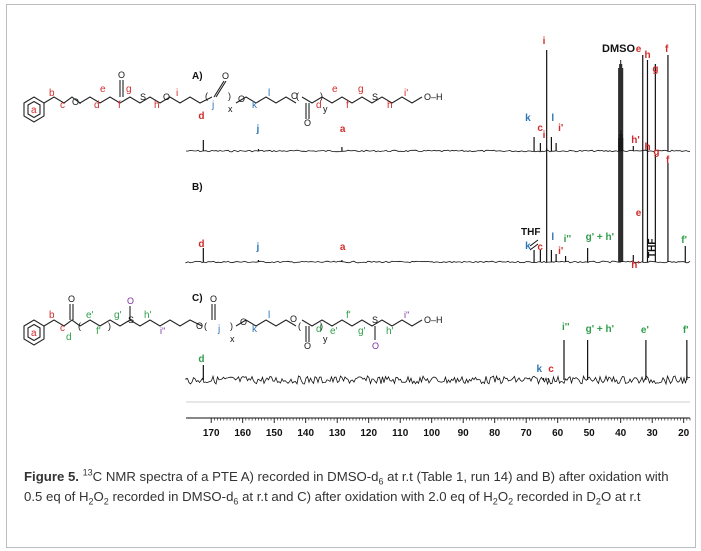 This screenshot has height=551, width=701. I want to click on caption-sub-2c: 2, so click(495, 501).